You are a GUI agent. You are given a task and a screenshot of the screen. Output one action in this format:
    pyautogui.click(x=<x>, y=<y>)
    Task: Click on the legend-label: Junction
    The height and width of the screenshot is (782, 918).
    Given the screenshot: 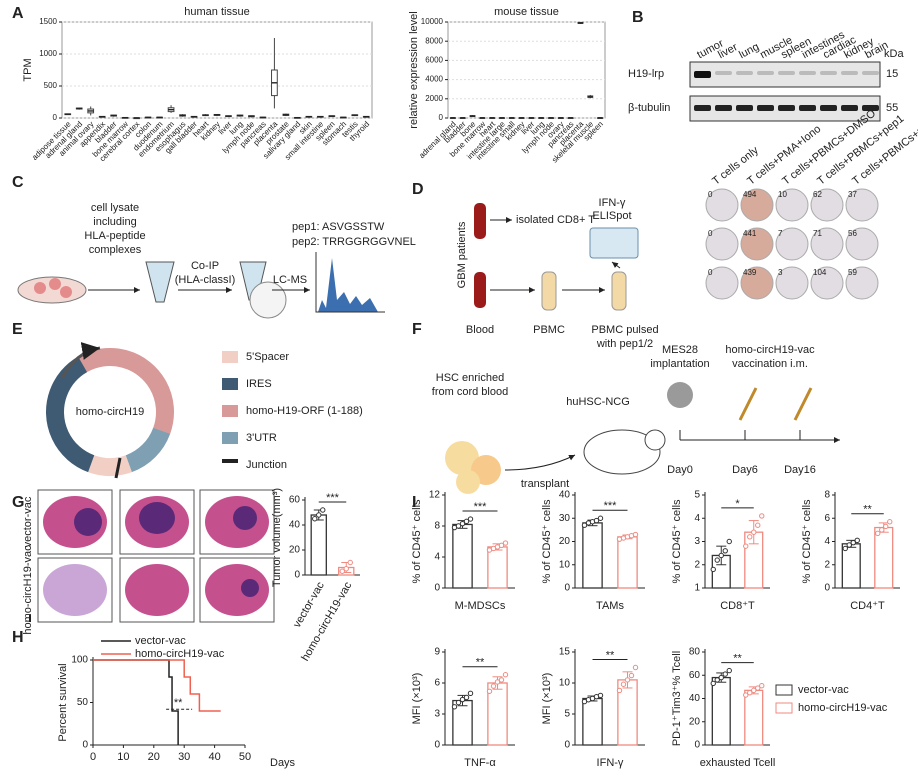 What is the action you would take?
    pyautogui.click(x=266, y=465)
    